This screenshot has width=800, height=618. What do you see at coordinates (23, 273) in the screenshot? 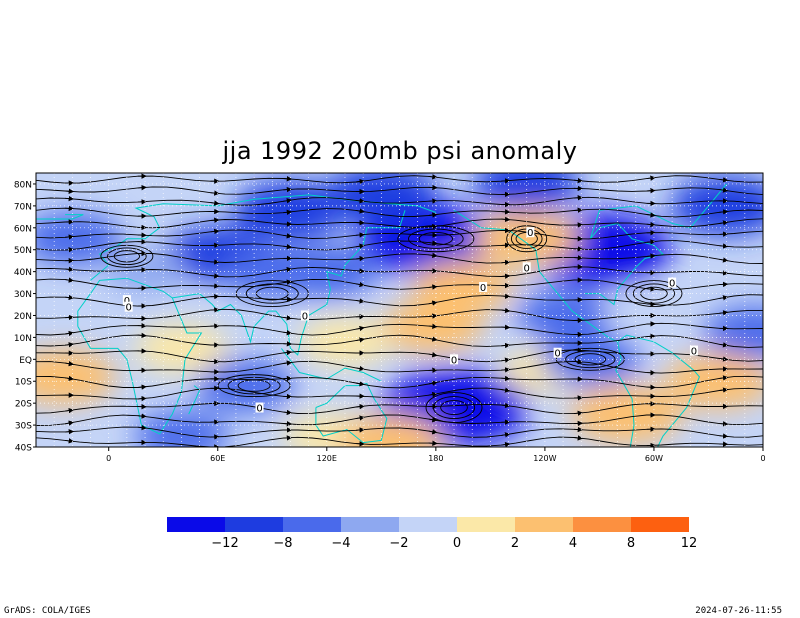
I see `y-tick-label: 40N` at bounding box center [23, 273].